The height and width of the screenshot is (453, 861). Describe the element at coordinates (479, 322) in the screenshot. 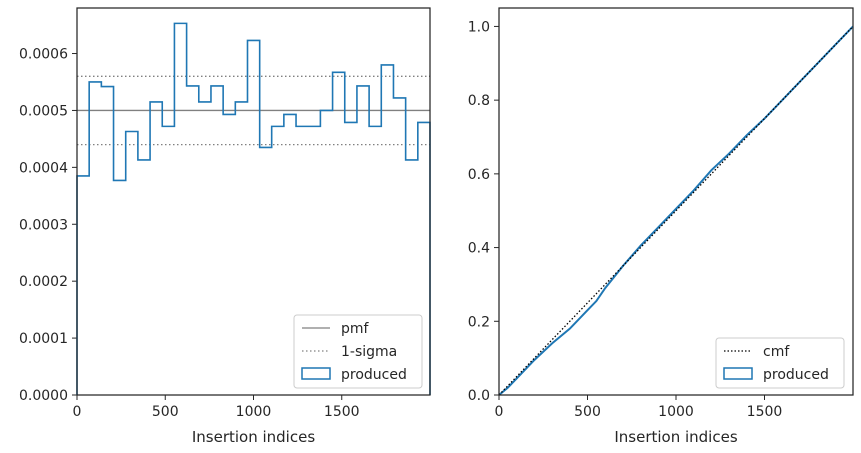

I see `y-tick-label: 0.2` at that location.